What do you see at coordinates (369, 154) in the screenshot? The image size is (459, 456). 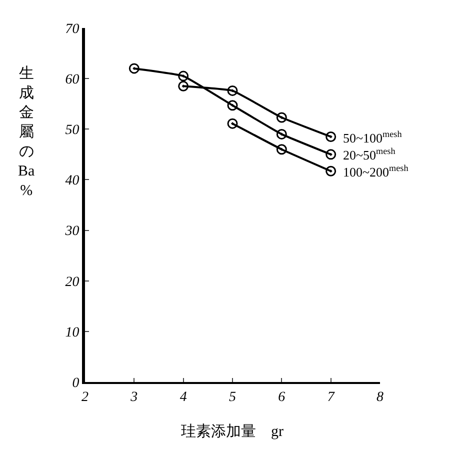 I see `series-label: 20~50$^{mesh}$` at bounding box center [369, 154].